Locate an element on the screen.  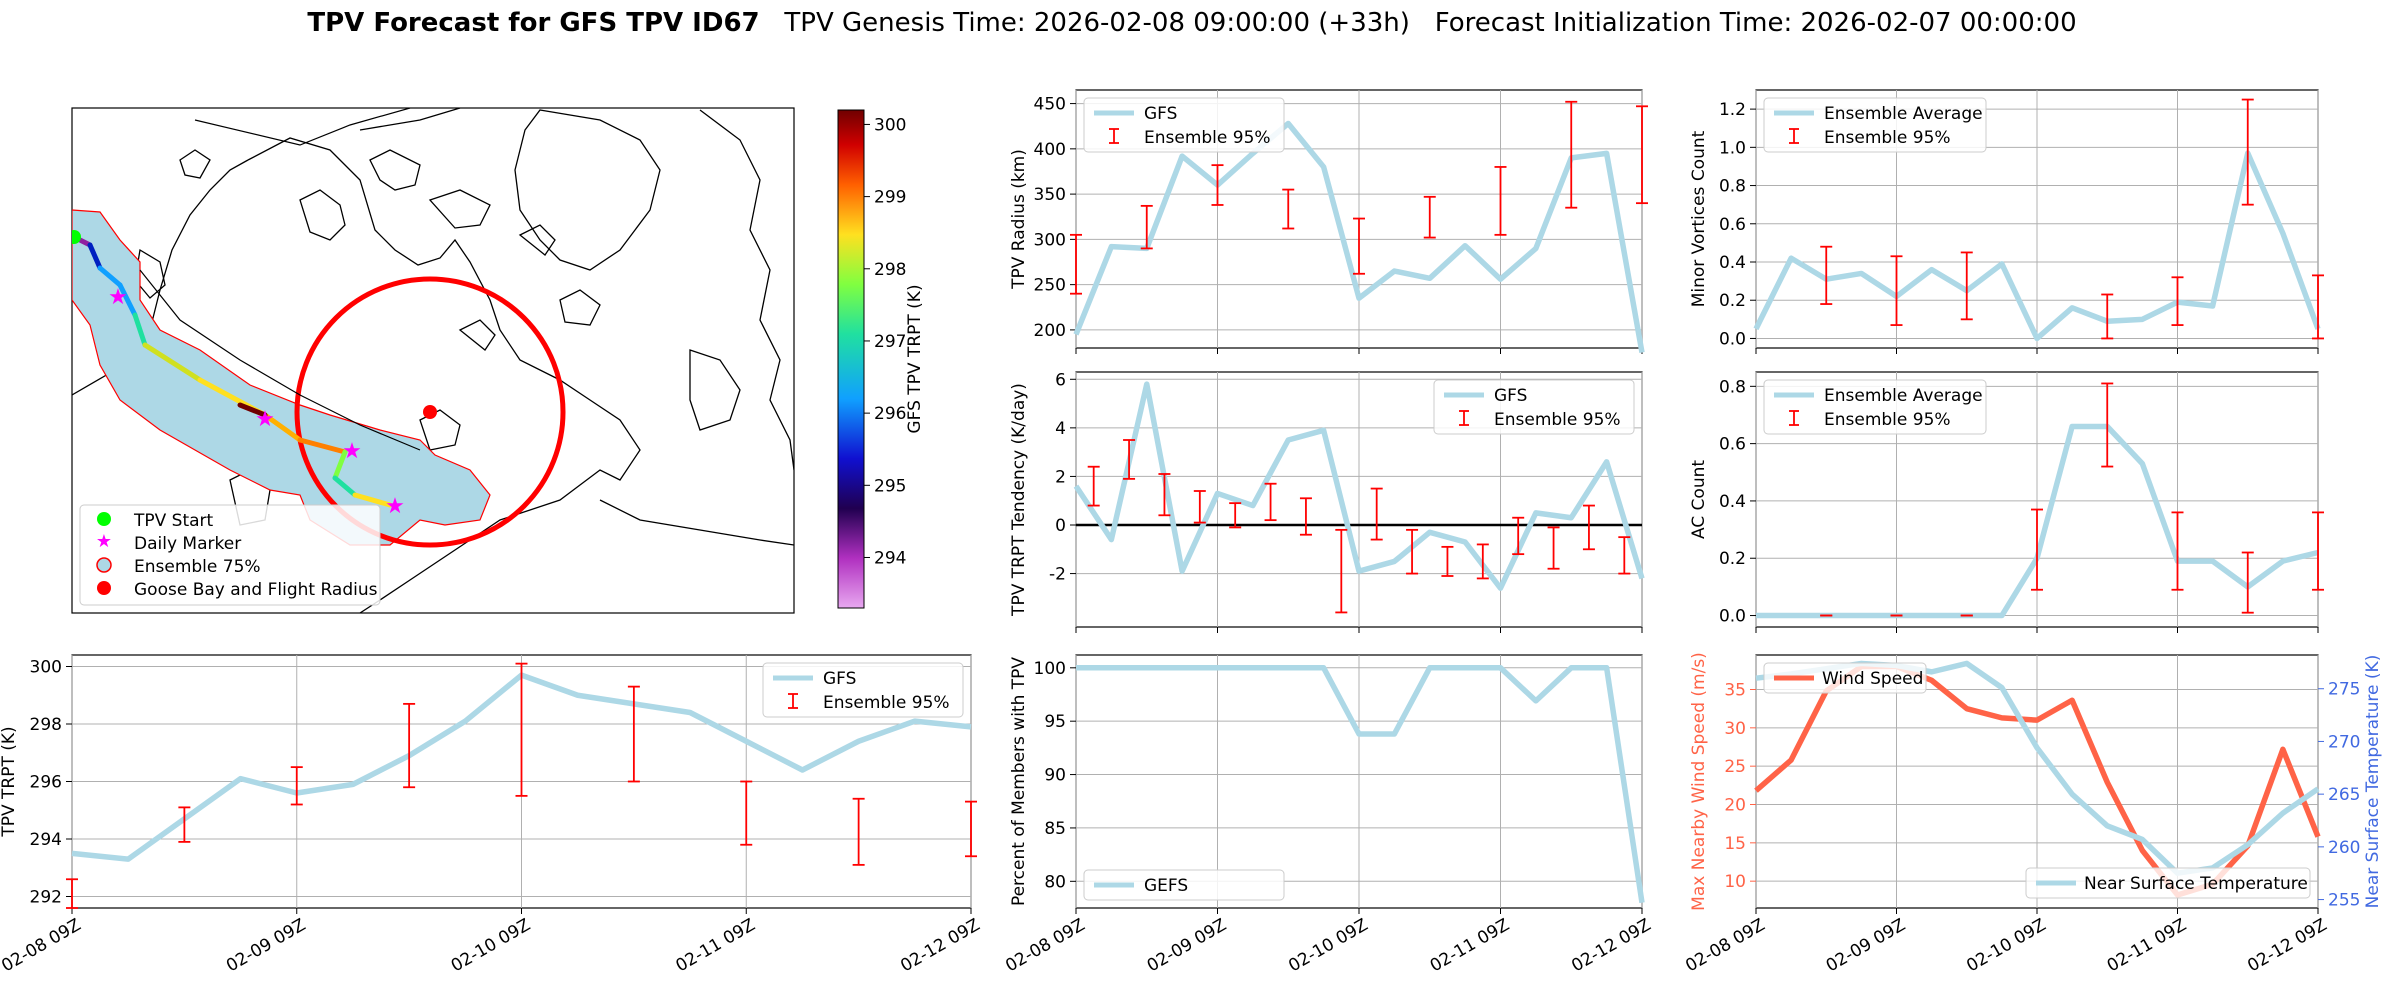
x-tick-label: 02-08 09Z is located at coordinates (1725, 945).